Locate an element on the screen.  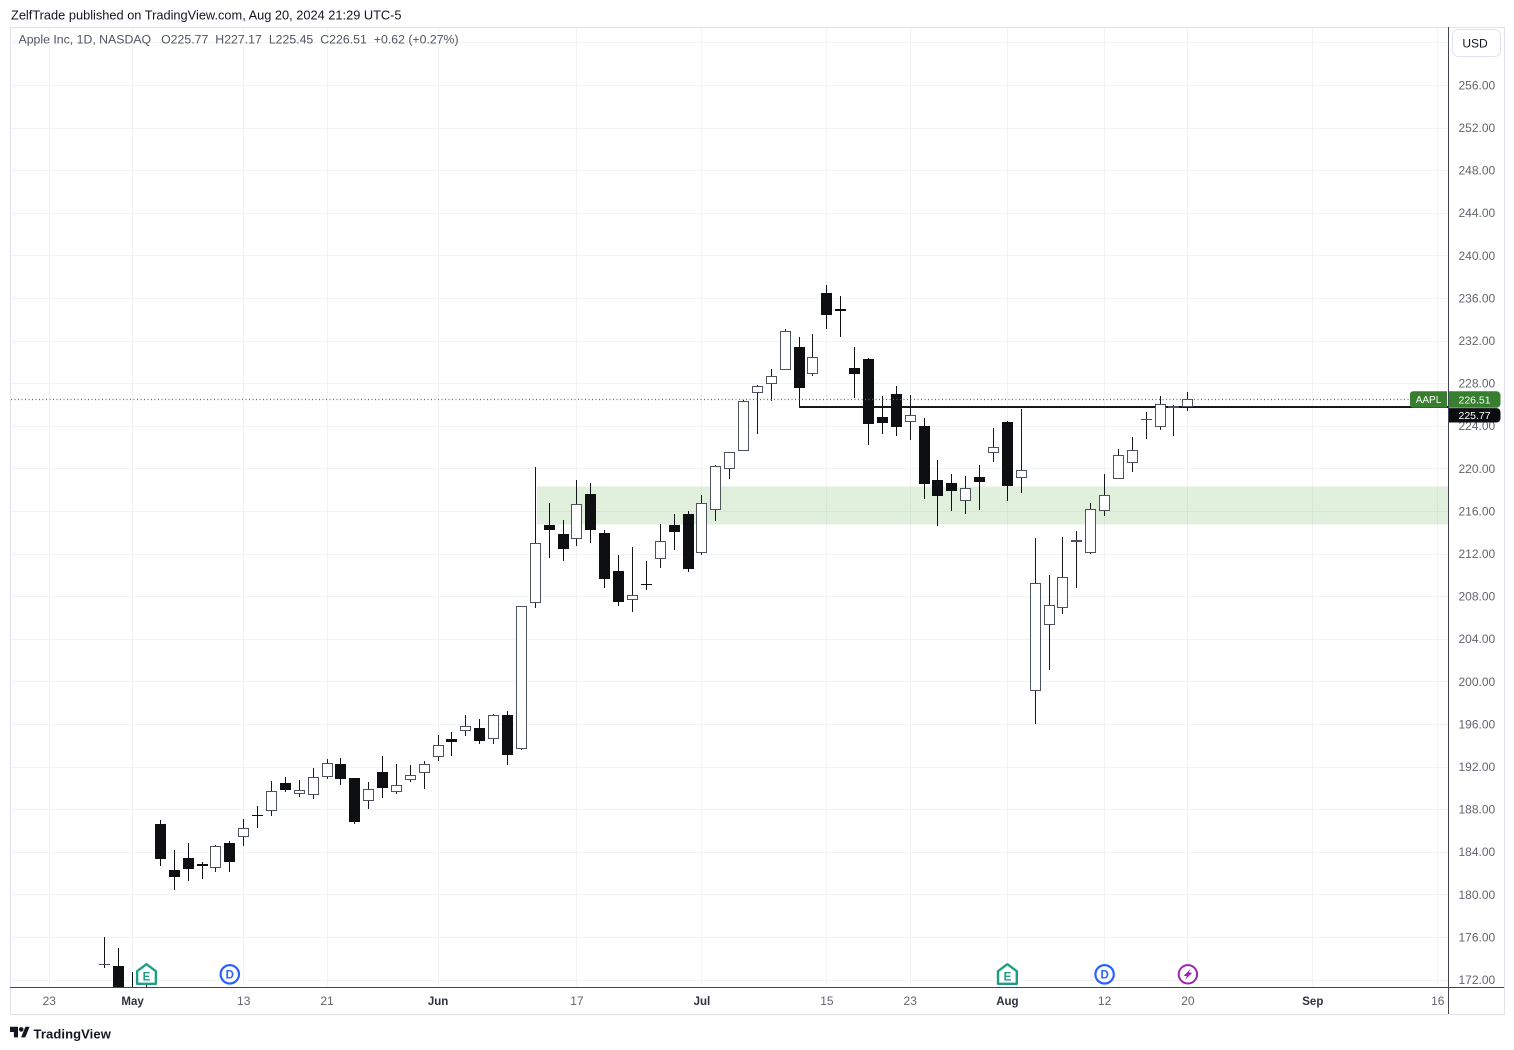
svg-text: 228.00 is located at coordinates (1477, 384).